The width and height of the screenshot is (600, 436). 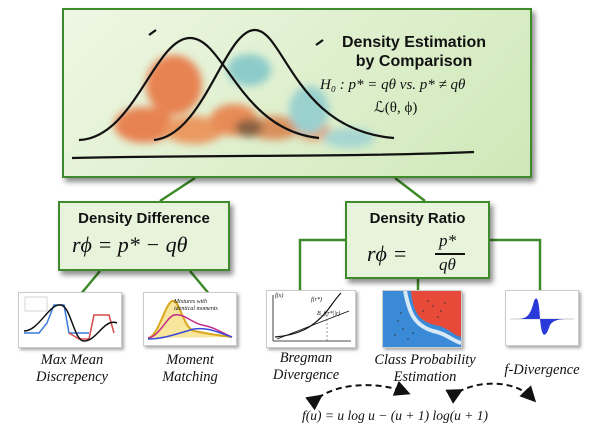 I want to click on connector-diff-left, so click(x=90, y=283).